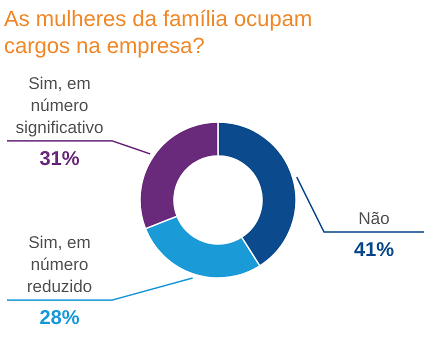 The image size is (445, 339). I want to click on slice-label: Não, so click(374, 218).